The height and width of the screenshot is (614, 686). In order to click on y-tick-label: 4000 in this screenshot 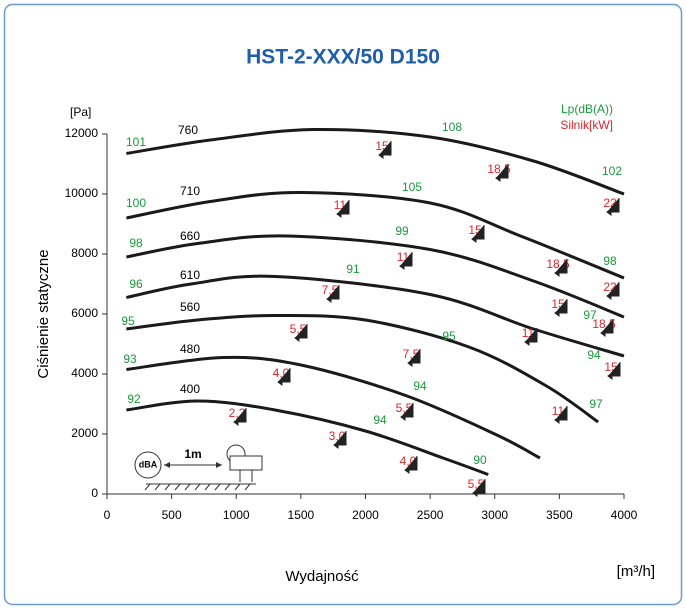, I will do `click(84, 373)`.